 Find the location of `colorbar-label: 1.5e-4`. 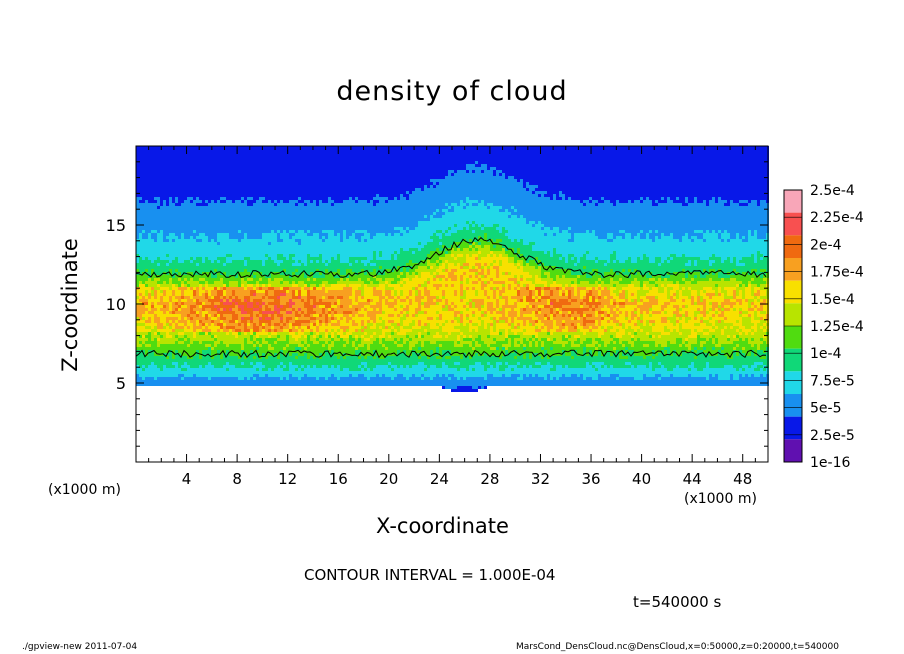

colorbar-label: 1.5e-4 is located at coordinates (832, 300).